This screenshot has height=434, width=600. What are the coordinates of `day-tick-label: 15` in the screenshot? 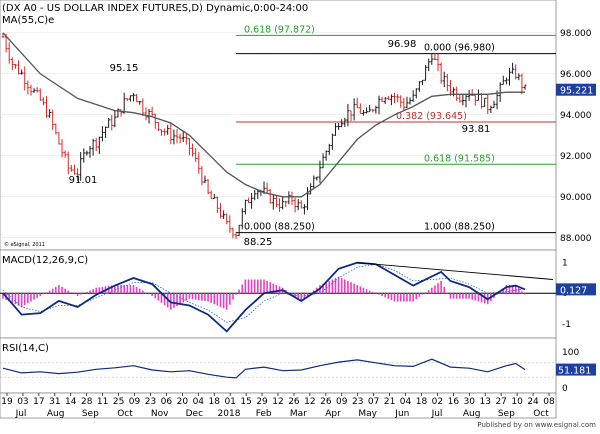 It's located at (245, 402).